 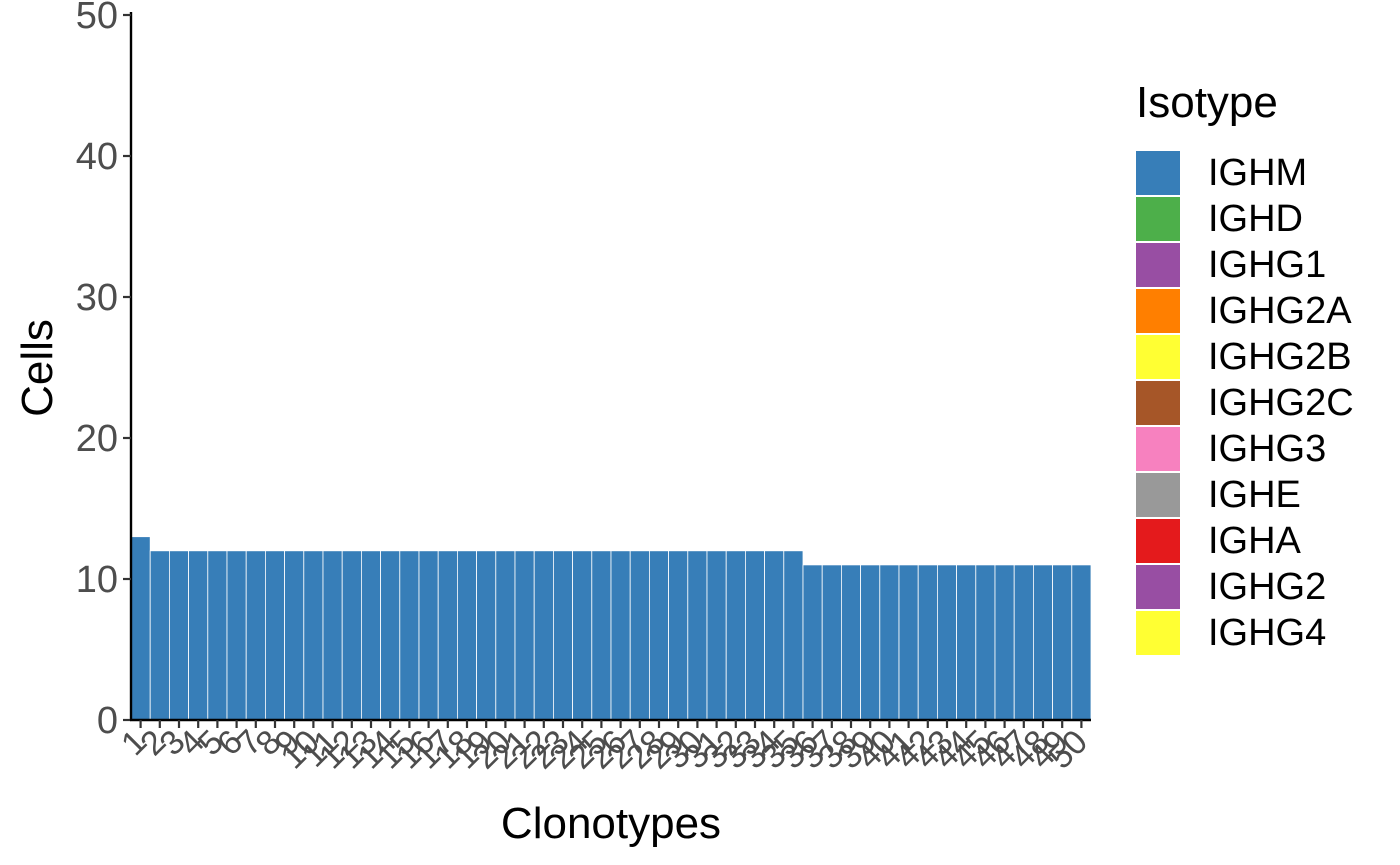 I want to click on legend-item-ighg2a: IGHG2A, so click(x=1244, y=311).